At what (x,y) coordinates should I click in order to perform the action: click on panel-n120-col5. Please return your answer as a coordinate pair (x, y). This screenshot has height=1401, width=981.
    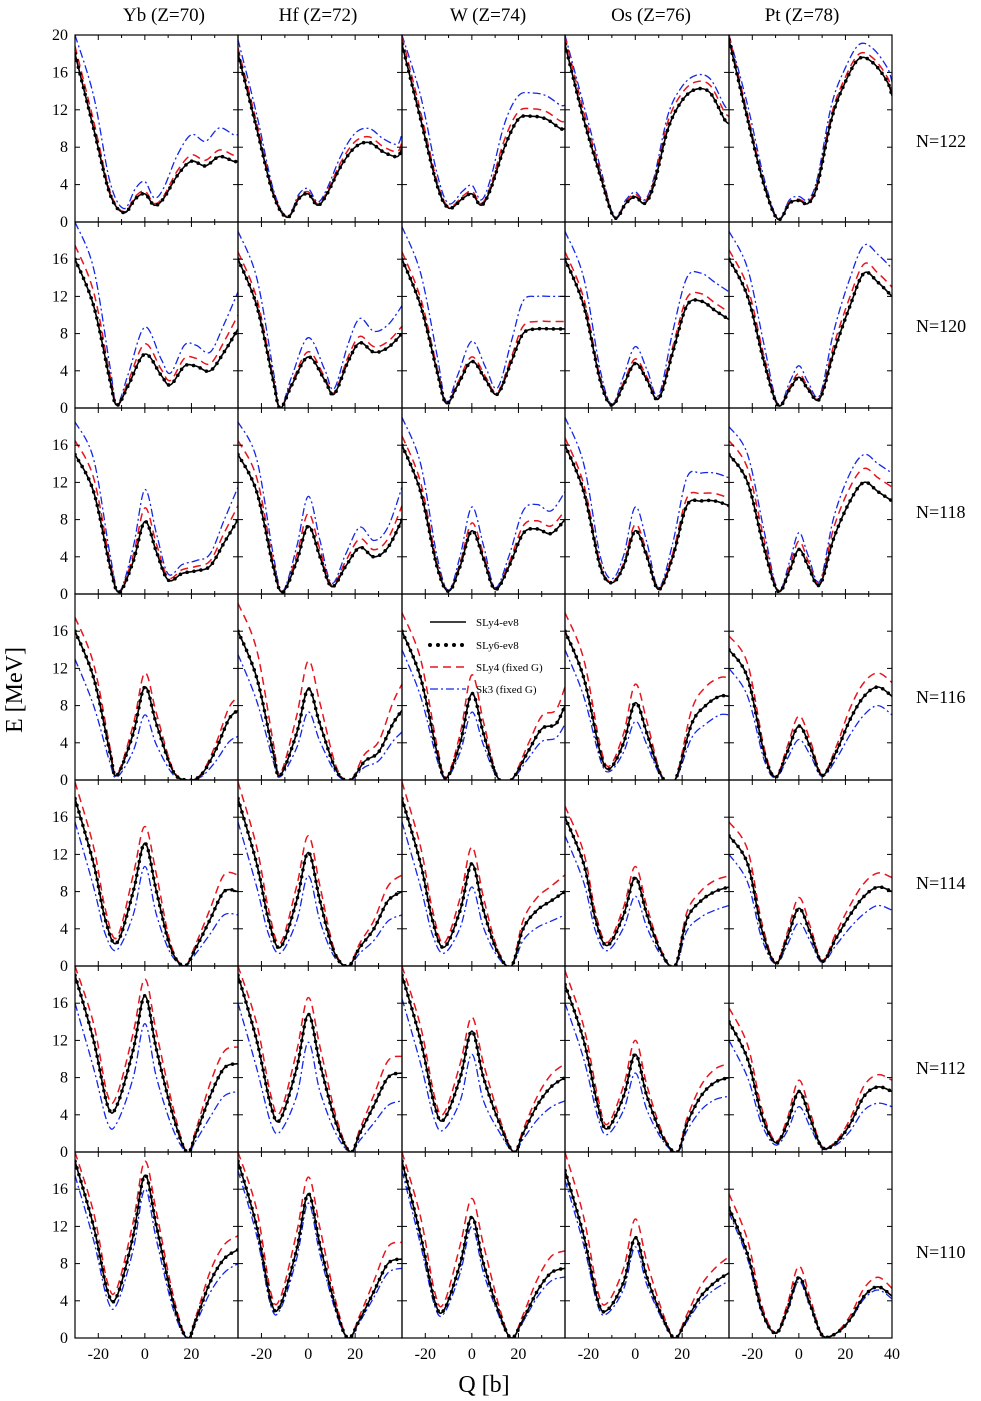
    Looking at the image, I should click on (810, 315).